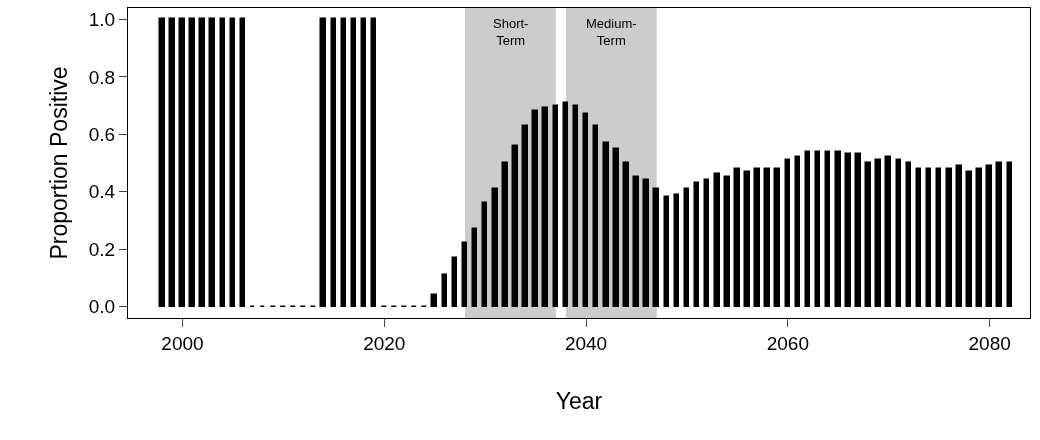  What do you see at coordinates (59, 163) in the screenshot?
I see `y-axis-title: Proportion Positive` at bounding box center [59, 163].